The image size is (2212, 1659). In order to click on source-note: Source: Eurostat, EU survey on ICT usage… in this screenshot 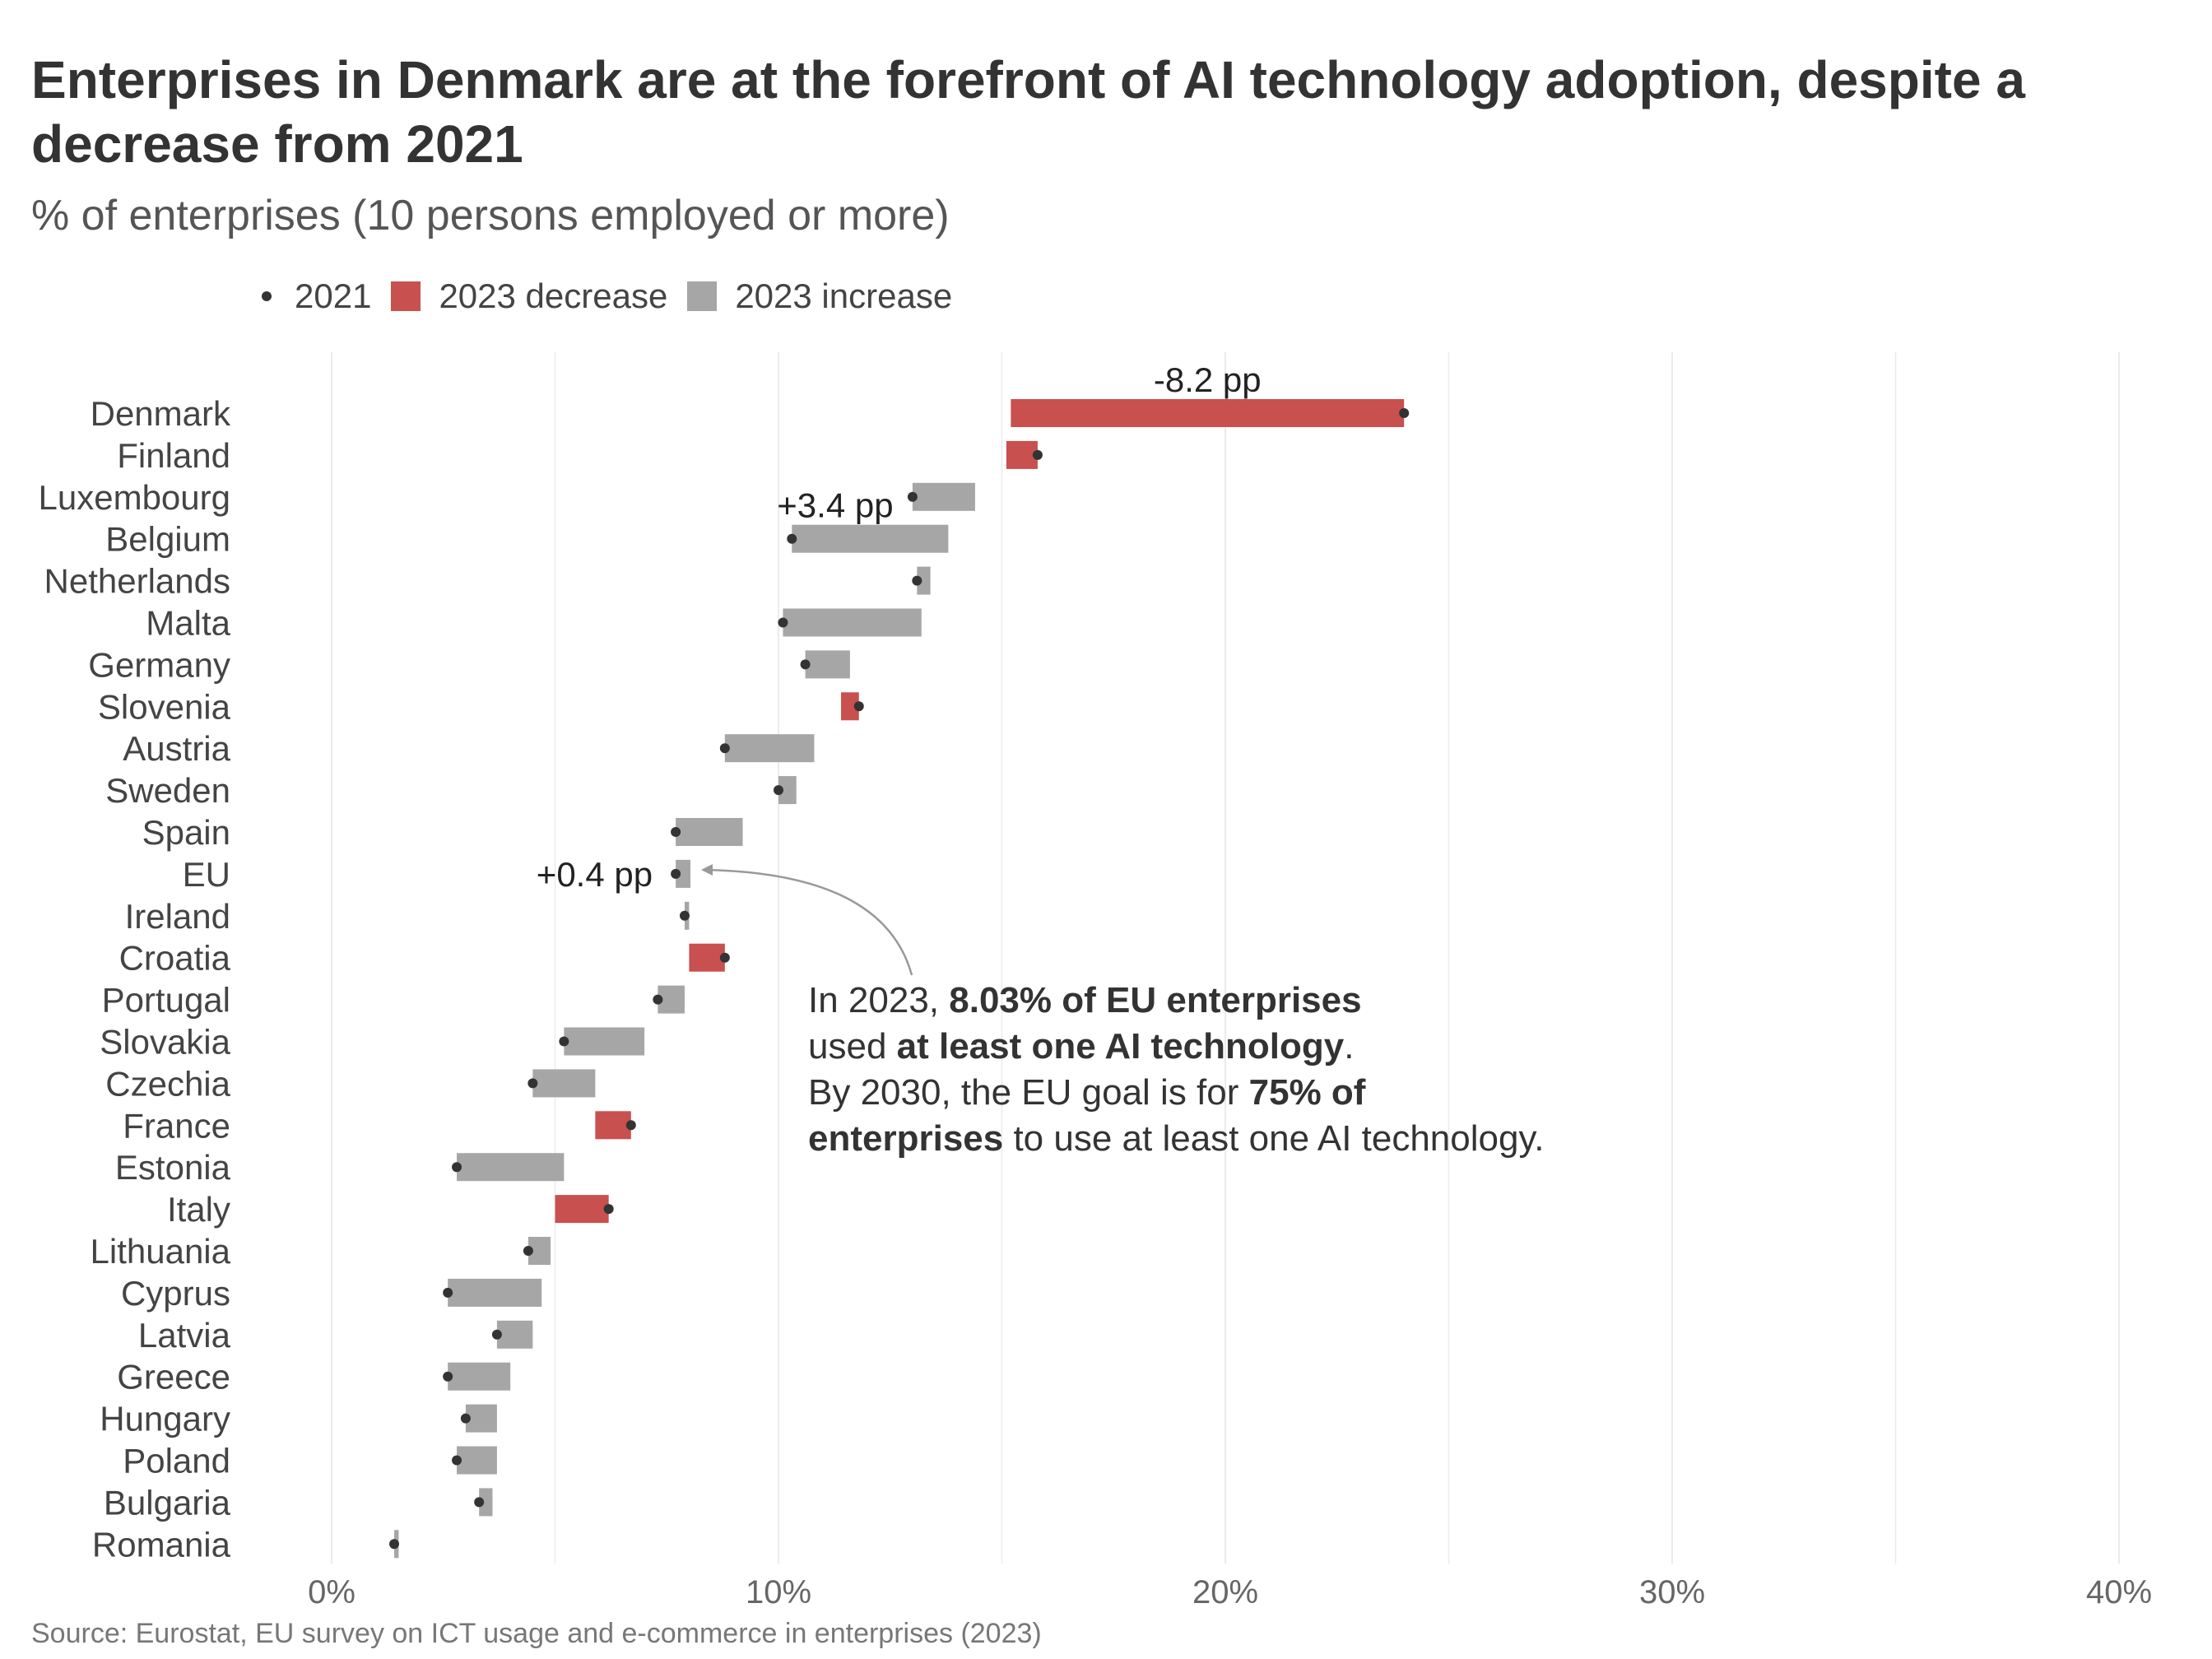, I will do `click(536, 1633)`.